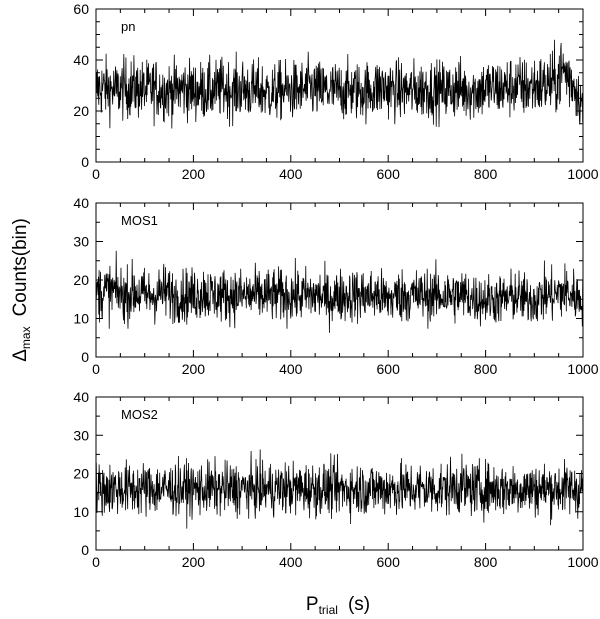 Image resolution: width=600 pixels, height=619 pixels. Describe the element at coordinates (21, 290) in the screenshot. I see `y-axis-label: ΔmaxCounts(bin)` at that location.